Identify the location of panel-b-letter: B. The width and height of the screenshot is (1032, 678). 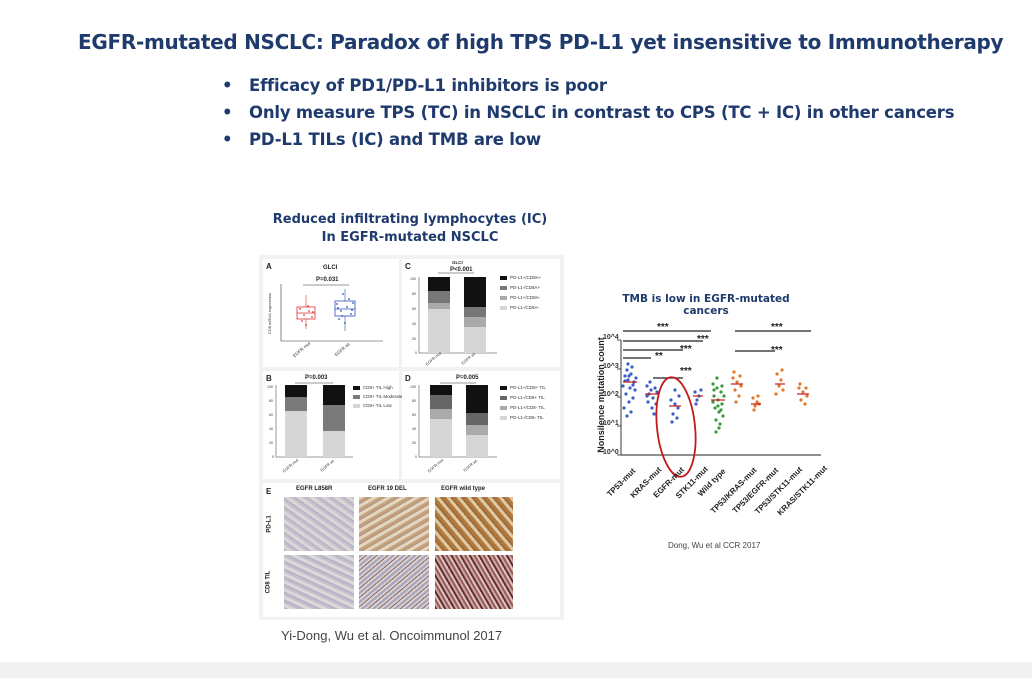
(269, 378).